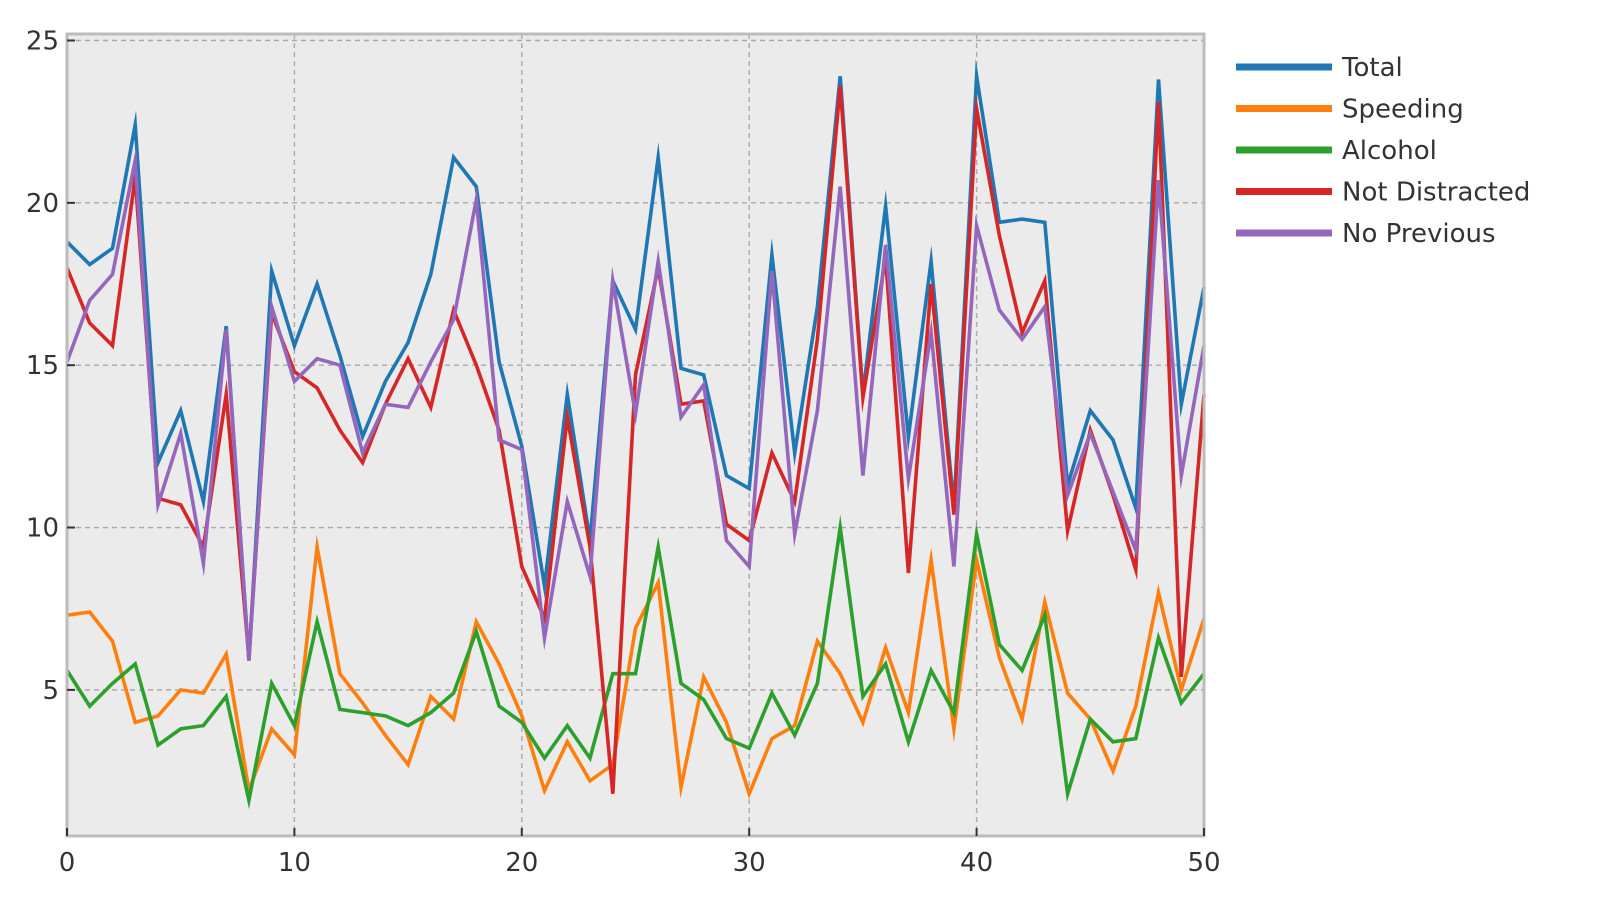  I want to click on x-tick-label: 10, so click(294, 863).